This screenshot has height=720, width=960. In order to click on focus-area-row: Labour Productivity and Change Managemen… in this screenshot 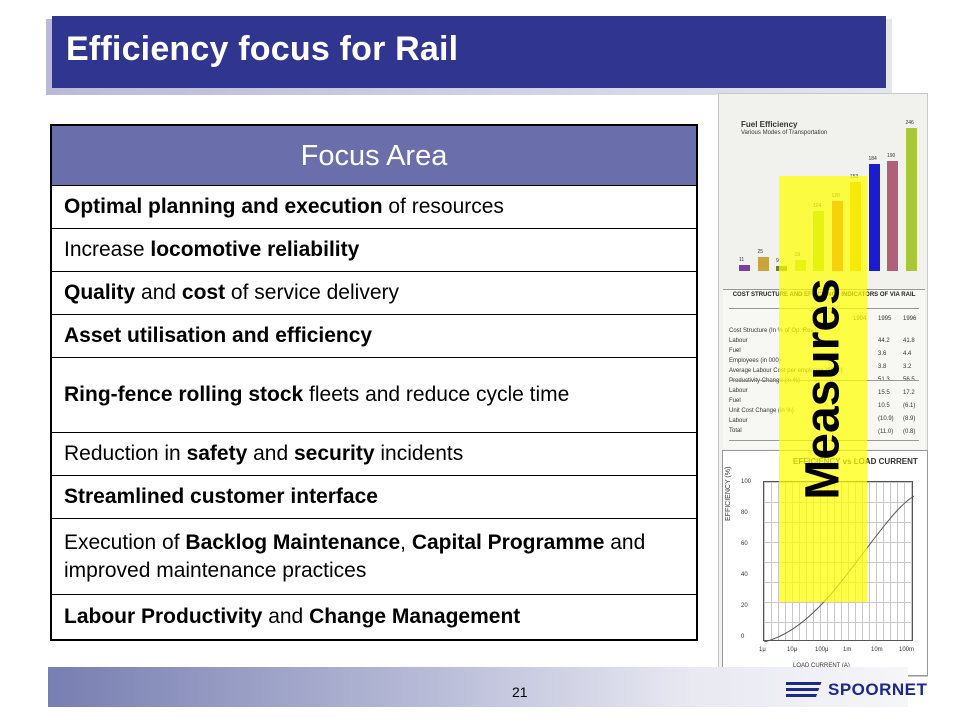, I will do `click(374, 617)`.